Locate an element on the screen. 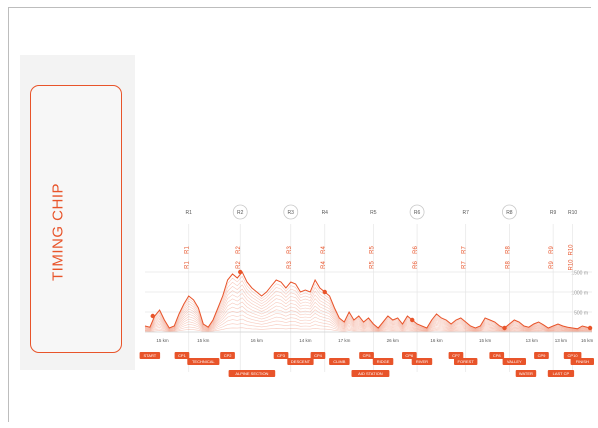 This screenshot has width=598, height=428. stage-label: R1 is located at coordinates (189, 213).